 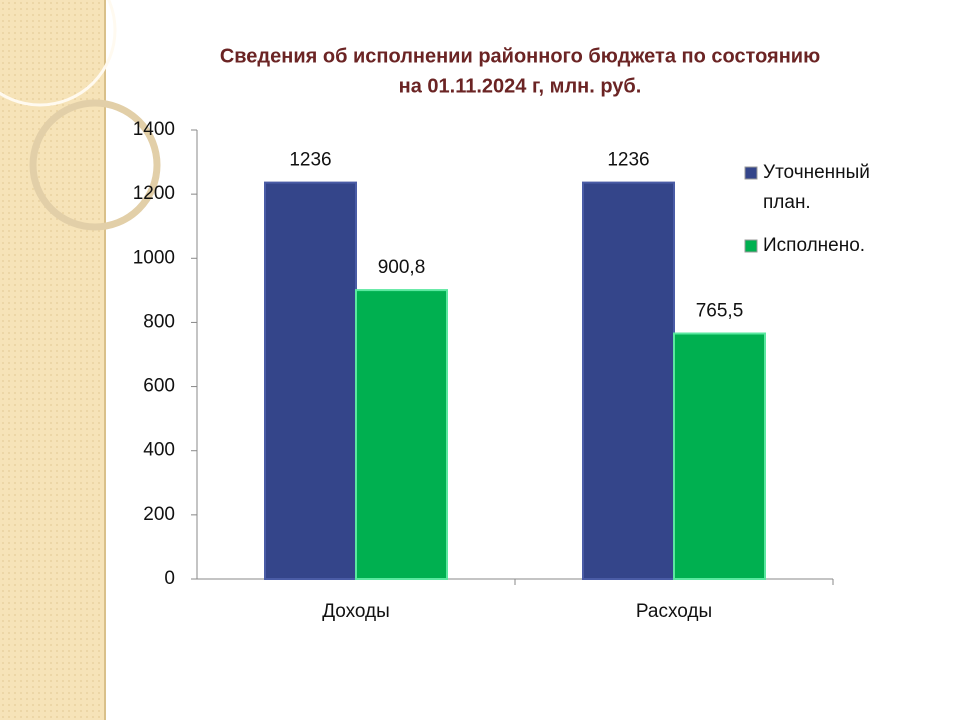 I want to click on y-tick-label: 1000, so click(x=154, y=257).